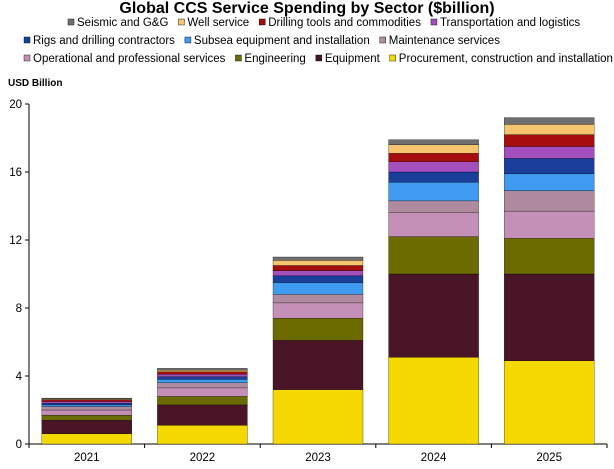 The width and height of the screenshot is (614, 469). What do you see at coordinates (122, 23) in the screenshot?
I see `legend-label: Seismic and G&G` at bounding box center [122, 23].